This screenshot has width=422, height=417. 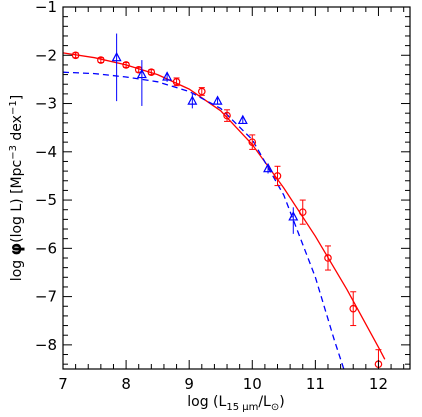 What do you see at coordinates (46, 55) in the screenshot?
I see `y-tick-label: −2` at bounding box center [46, 55].